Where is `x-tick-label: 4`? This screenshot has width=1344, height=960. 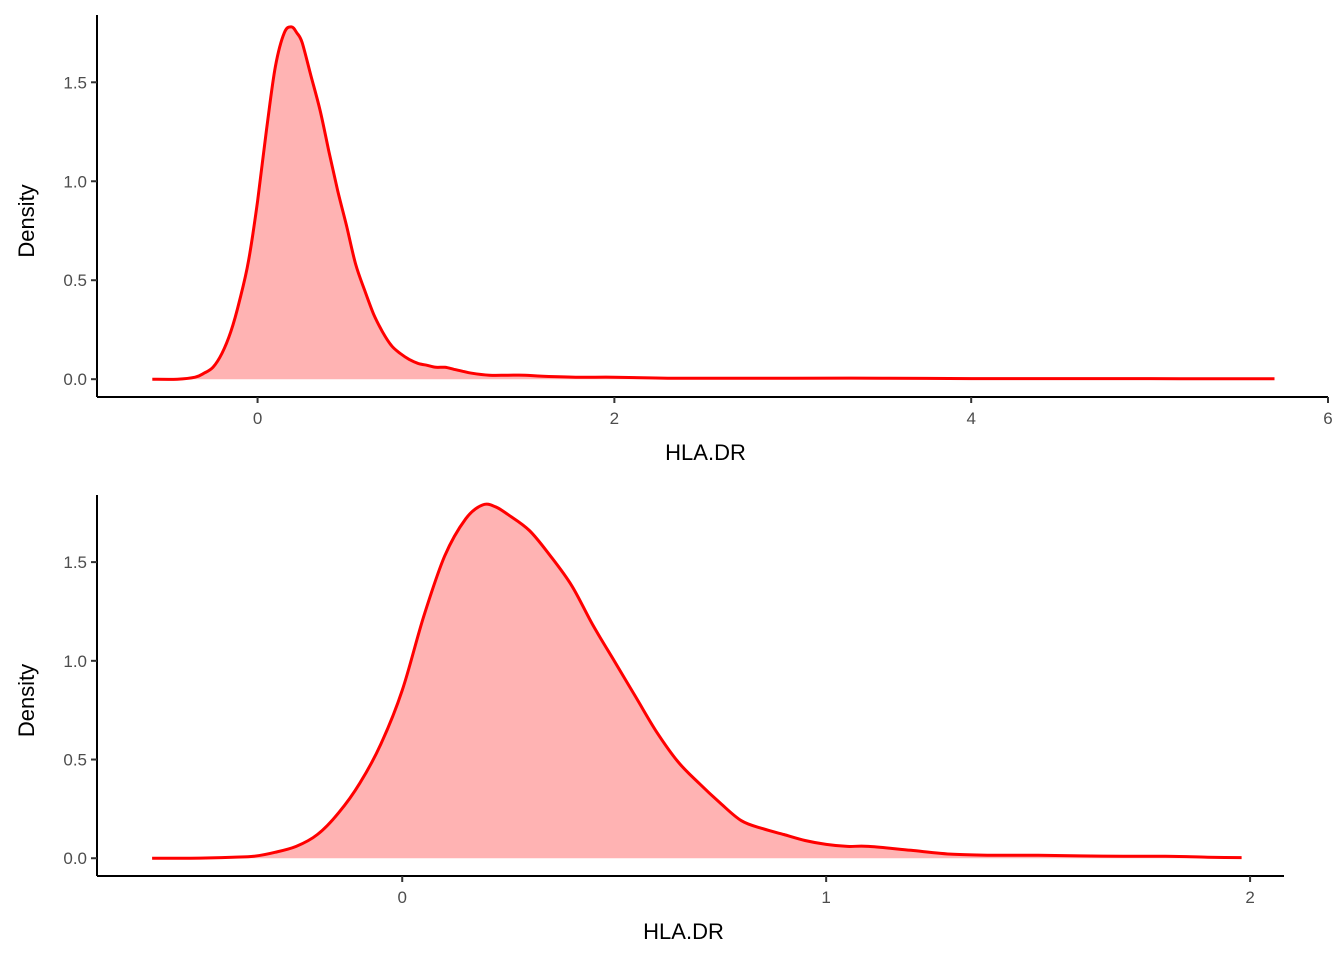
x-tick-label: 4 is located at coordinates (970, 418).